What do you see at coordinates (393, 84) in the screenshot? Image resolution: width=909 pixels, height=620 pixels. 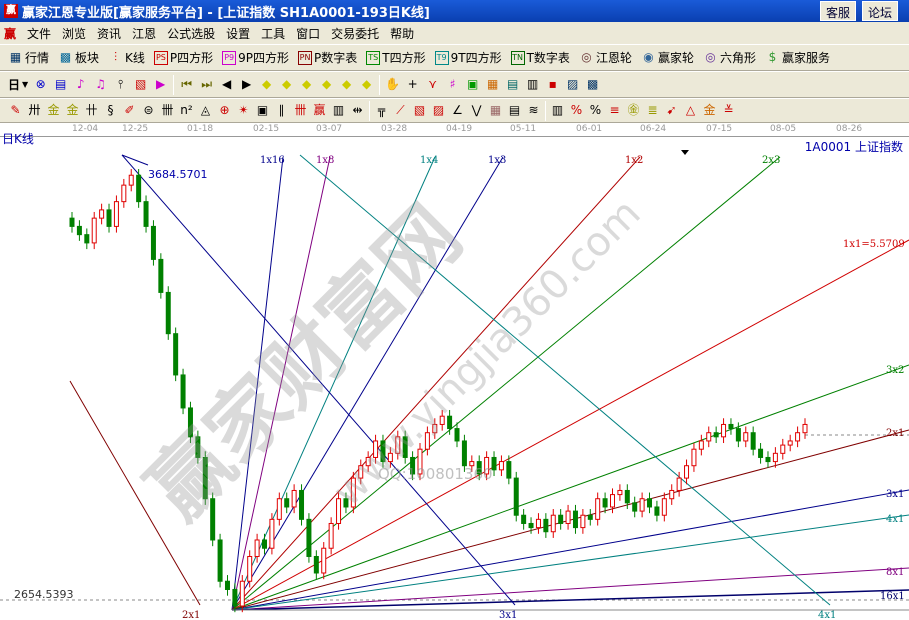 I see `hand-icon: ✋` at bounding box center [393, 84].